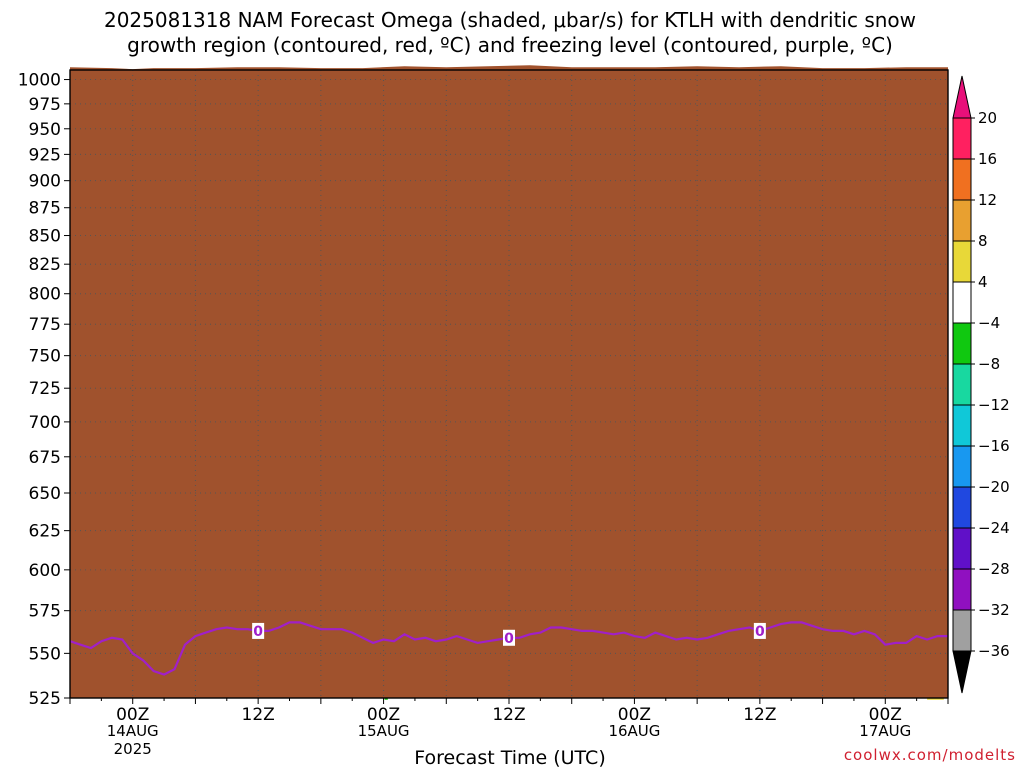 This screenshot has width=1024, height=768. Describe the element at coordinates (45, 494) in the screenshot. I see `y-tick-label-650: 650` at that location.